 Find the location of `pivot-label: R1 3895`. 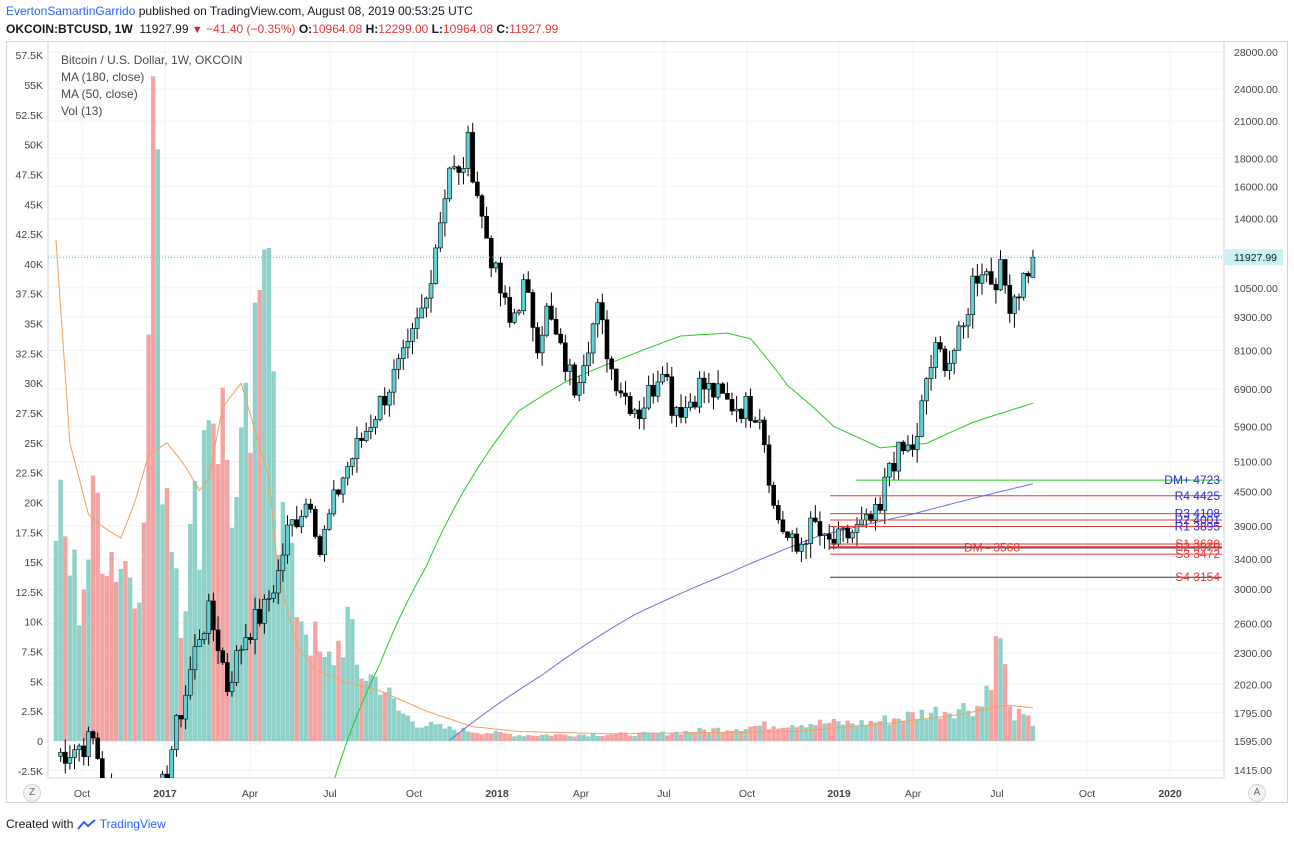

pivot-label: R1 3895 is located at coordinates (1198, 526).